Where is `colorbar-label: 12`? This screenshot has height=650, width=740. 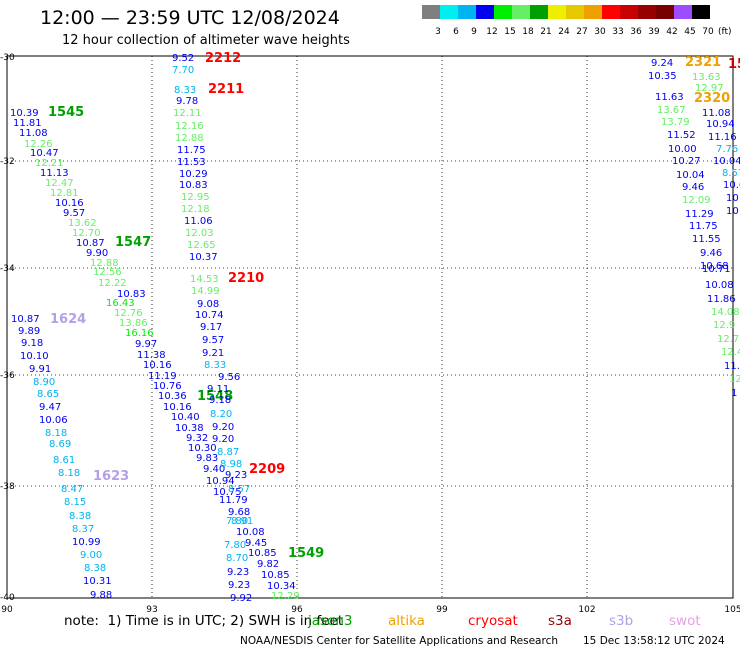
colorbar-label: 12 is located at coordinates (492, 32).